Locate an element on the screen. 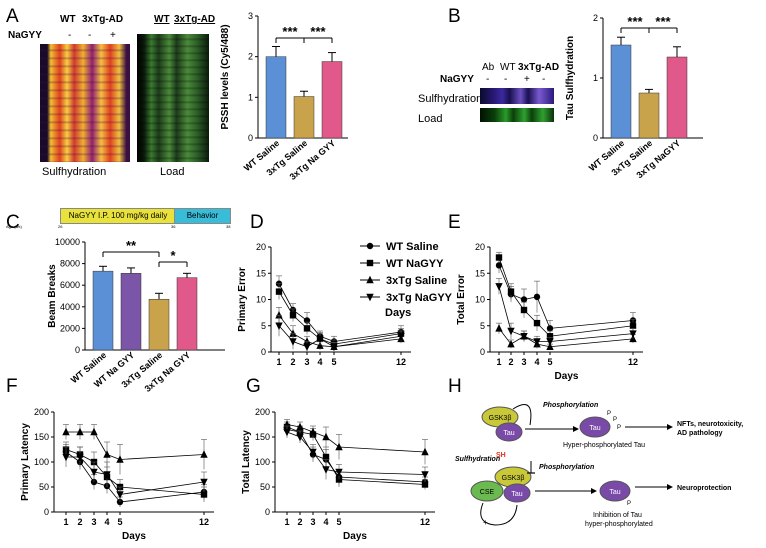  y-tick-label: 5 is located at coordinates (263, 326).